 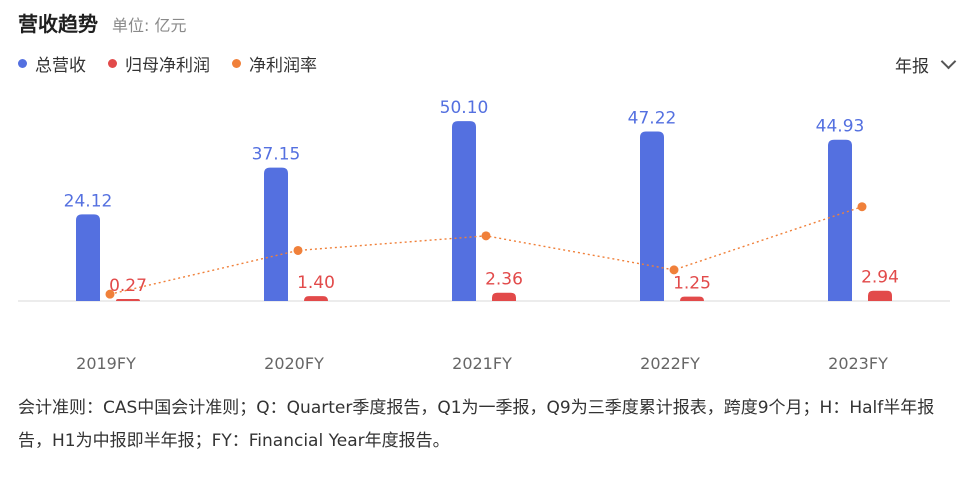 I want to click on legend-label-revenue: 总营收, so click(x=60, y=66).